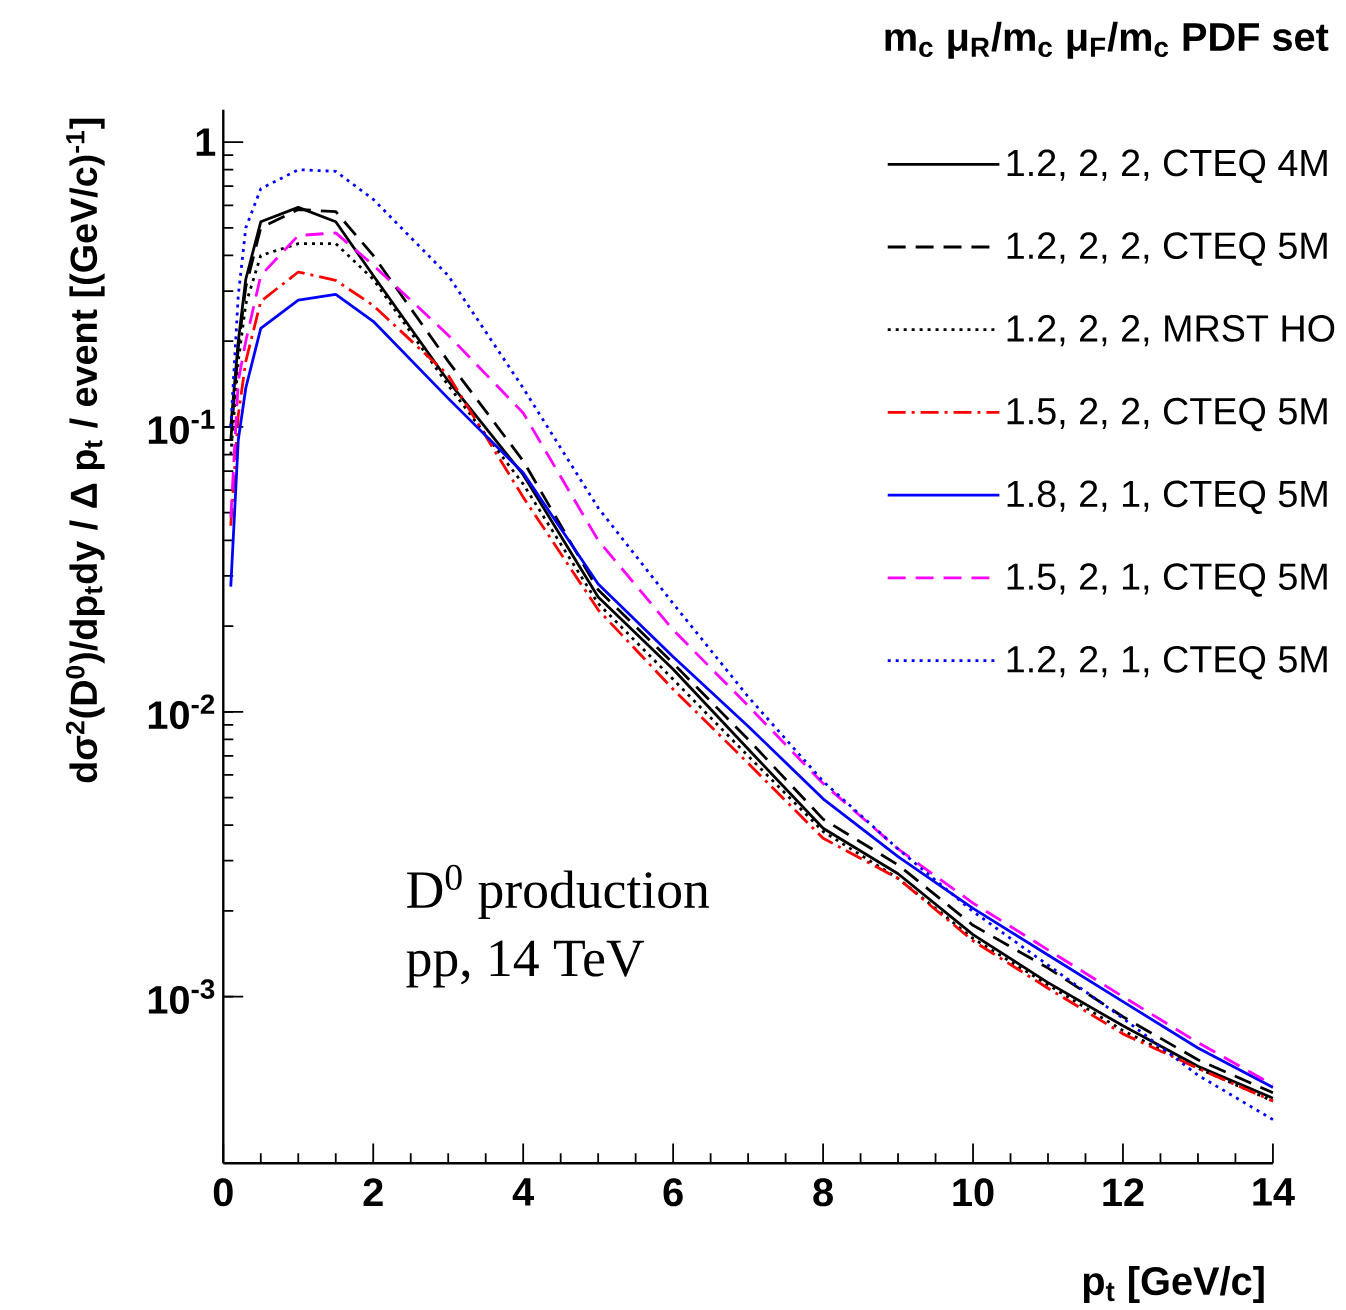  I want to click on annotation: pp, 14 TeV, so click(525, 964).